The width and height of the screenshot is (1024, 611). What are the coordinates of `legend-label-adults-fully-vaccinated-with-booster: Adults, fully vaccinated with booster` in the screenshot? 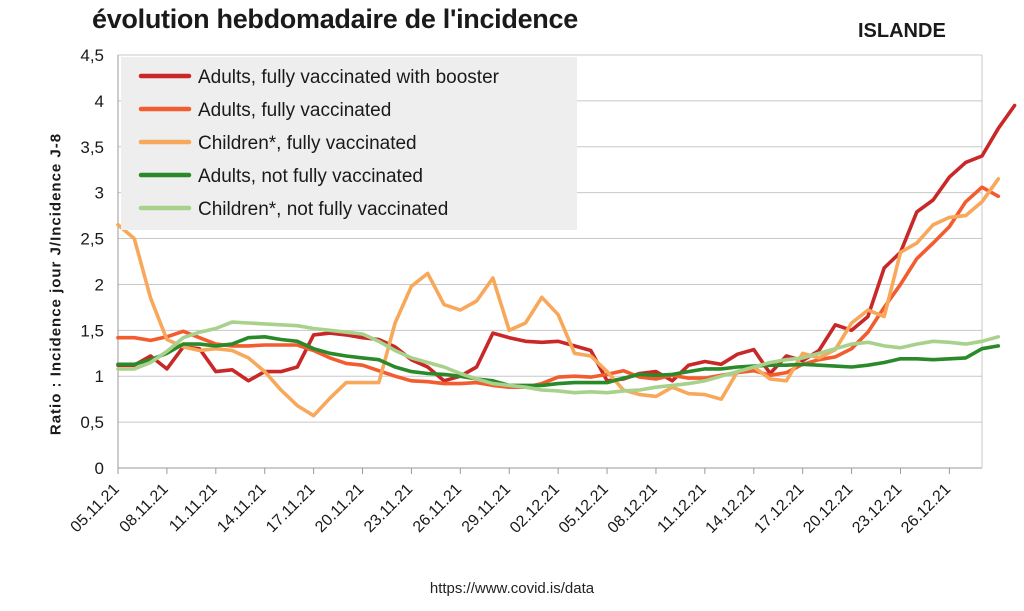 It's located at (349, 77).